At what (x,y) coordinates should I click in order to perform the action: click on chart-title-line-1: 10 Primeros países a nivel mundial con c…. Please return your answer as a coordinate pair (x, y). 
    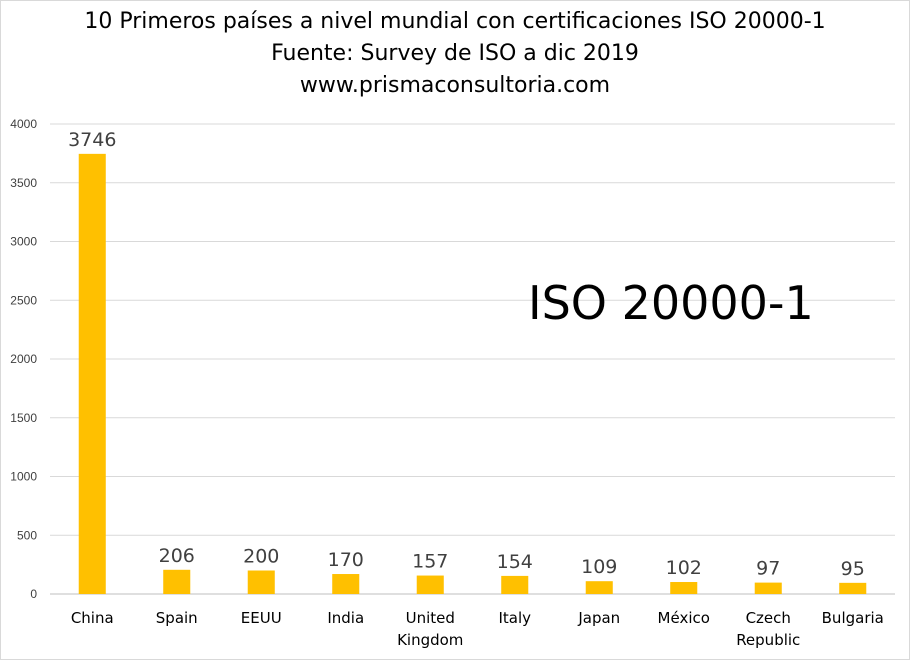
    Looking at the image, I should click on (455, 21).